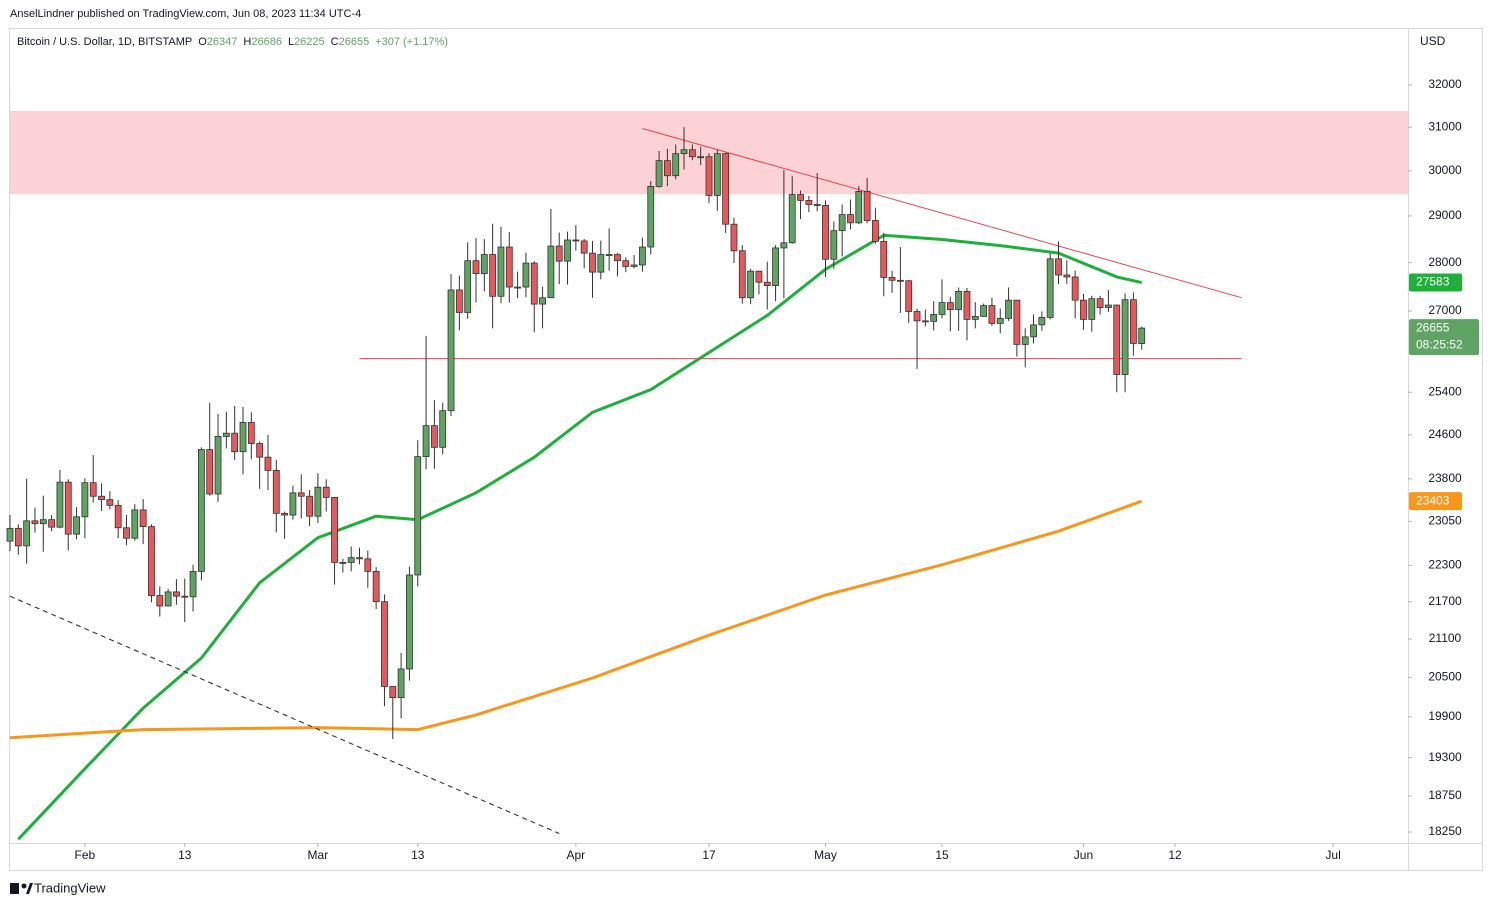  I want to click on ohlc-value: 26686, so click(266, 42).